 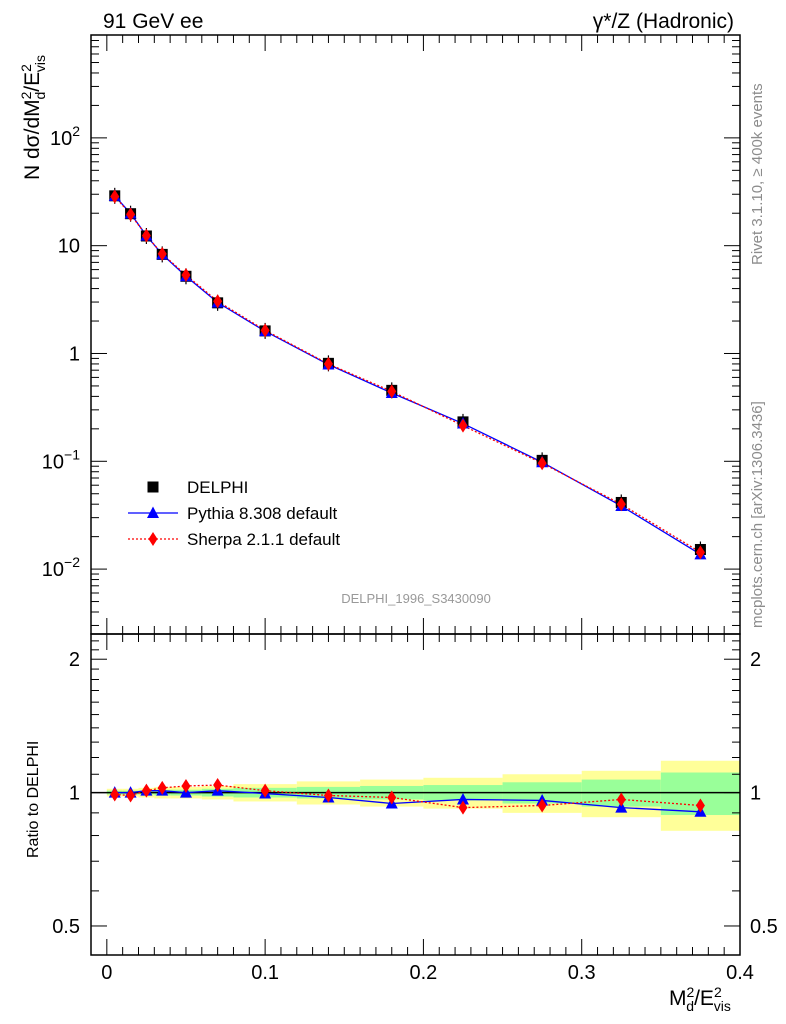 I want to click on legend-label: Sherpa 2.1.1 default, so click(x=263, y=539).